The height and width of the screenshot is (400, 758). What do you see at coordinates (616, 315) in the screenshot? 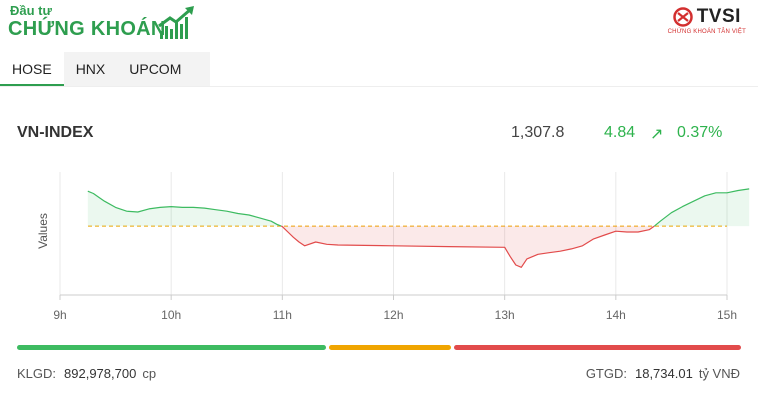
I see `x-tick-label: 14h` at bounding box center [616, 315].